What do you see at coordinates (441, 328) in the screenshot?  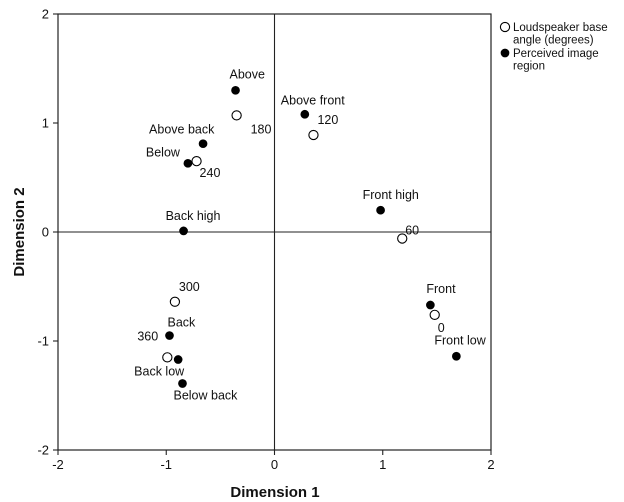 I see `angle-label-0: 0` at bounding box center [441, 328].